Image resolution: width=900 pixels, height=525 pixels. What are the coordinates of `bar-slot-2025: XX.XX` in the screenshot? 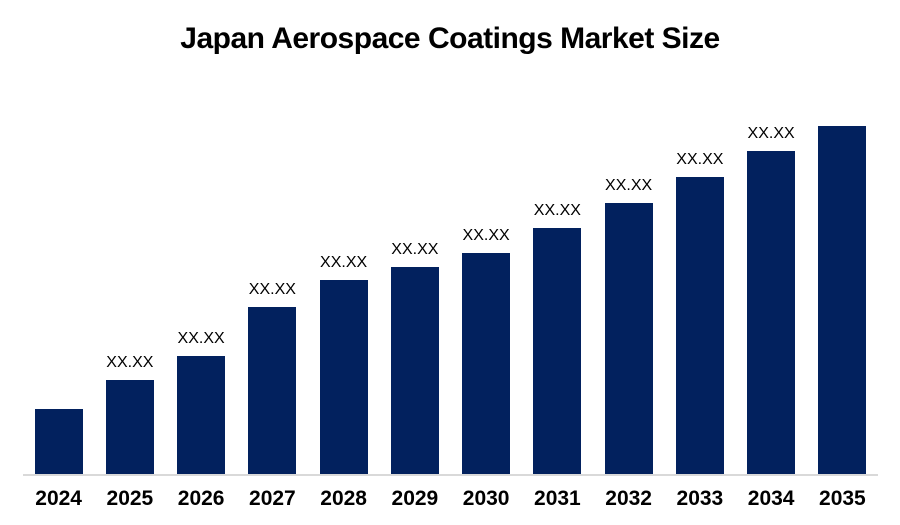 It's located at (129, 274).